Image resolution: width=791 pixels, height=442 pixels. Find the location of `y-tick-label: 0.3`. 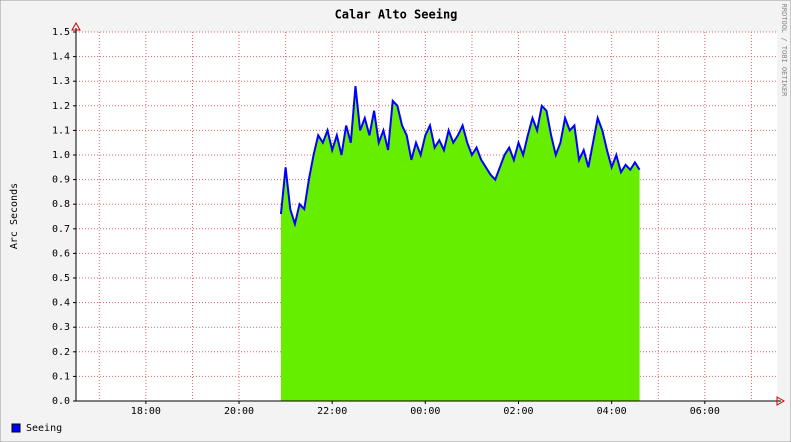

y-tick-label: 0.3 is located at coordinates (61, 327).